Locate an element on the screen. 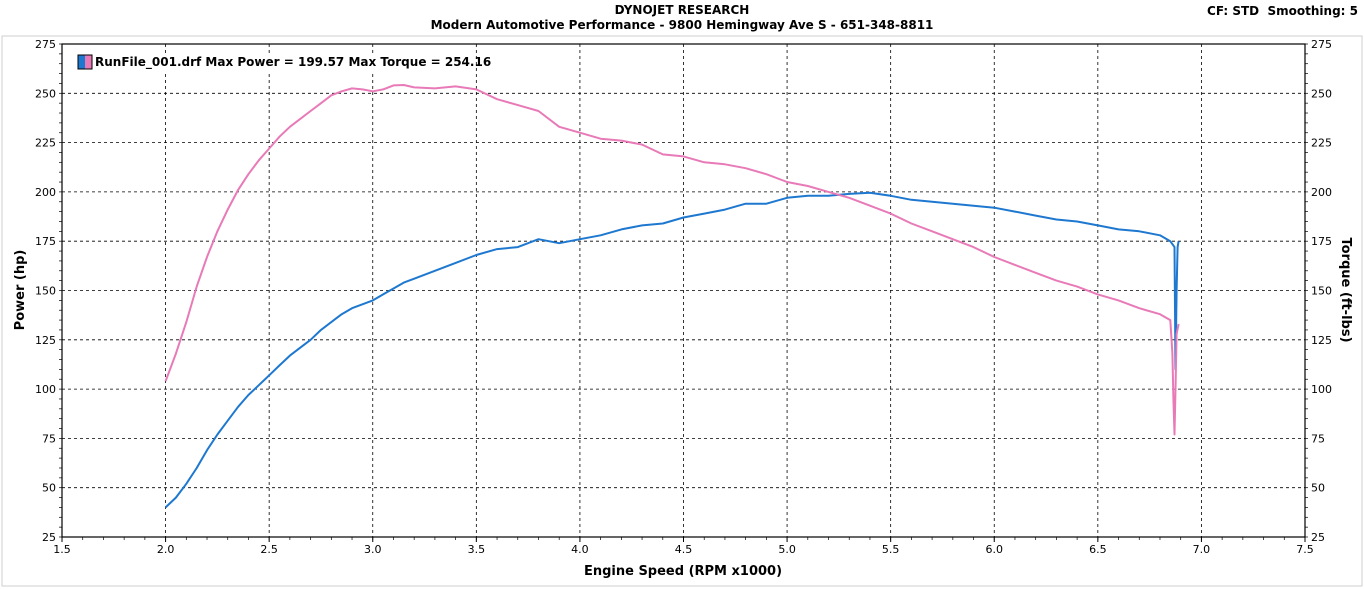 The height and width of the screenshot is (589, 1364). legend-run-file: RunFile_001.drf is located at coordinates (148, 62).